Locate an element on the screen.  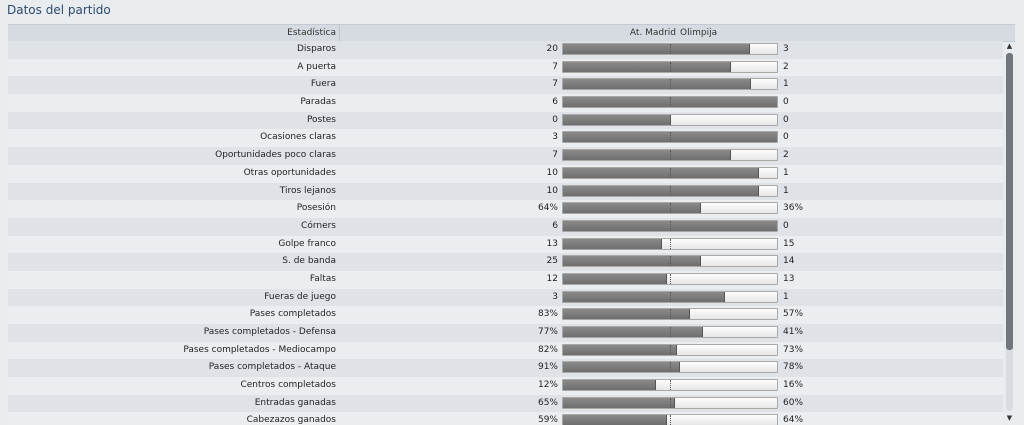
away-value: 2 is located at coordinates (786, 155).